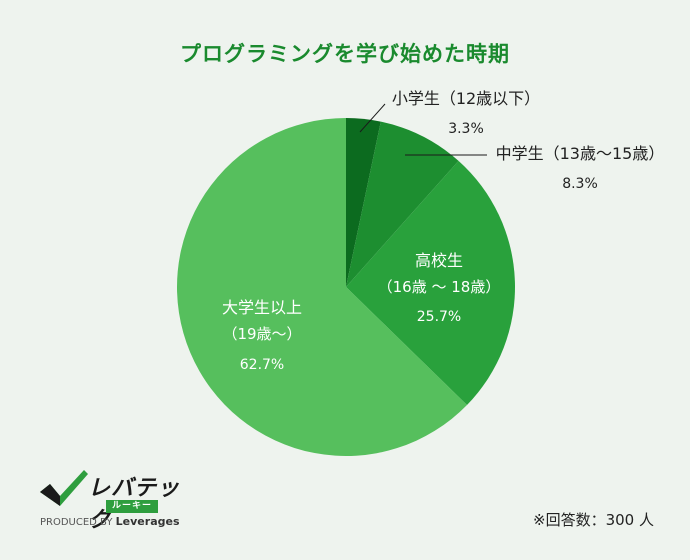 This screenshot has height=560, width=690. I want to click on logo-brand: レバテック, so click(134, 504).